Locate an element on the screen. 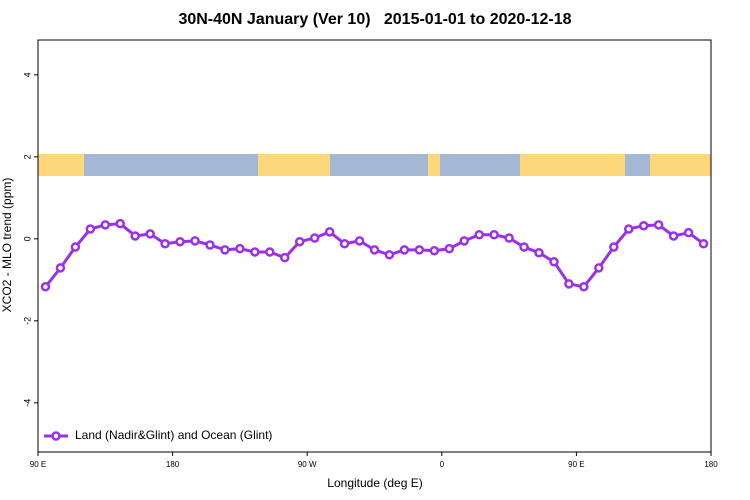 The image size is (750, 500). y-tick-label: 2 is located at coordinates (27, 156).